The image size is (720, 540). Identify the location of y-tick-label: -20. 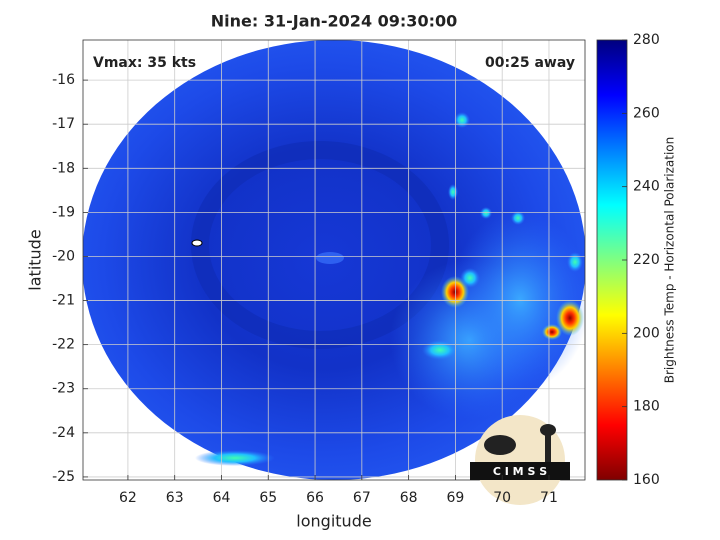
(63, 256).